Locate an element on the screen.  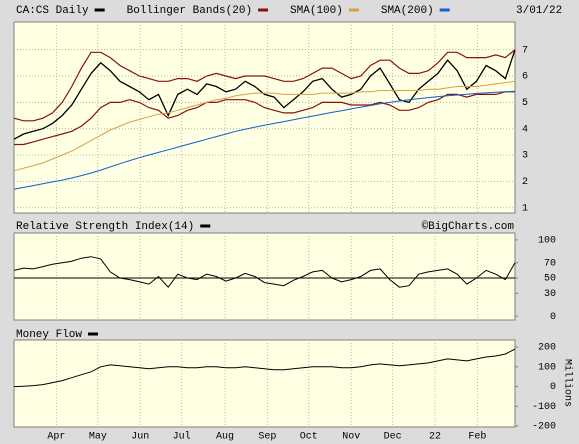
y-tick-label: 50 is located at coordinates (550, 279).